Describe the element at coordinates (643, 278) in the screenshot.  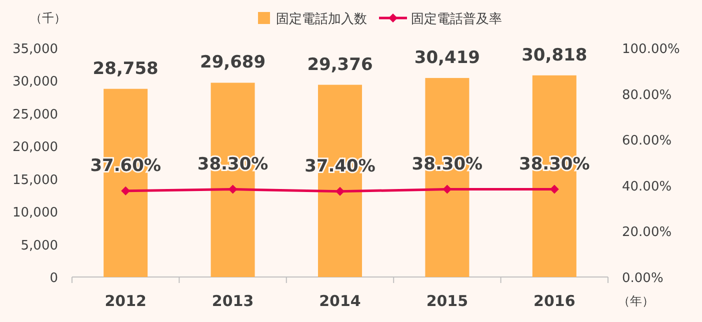
I see `y2-tick-label: 0.00%` at that location.